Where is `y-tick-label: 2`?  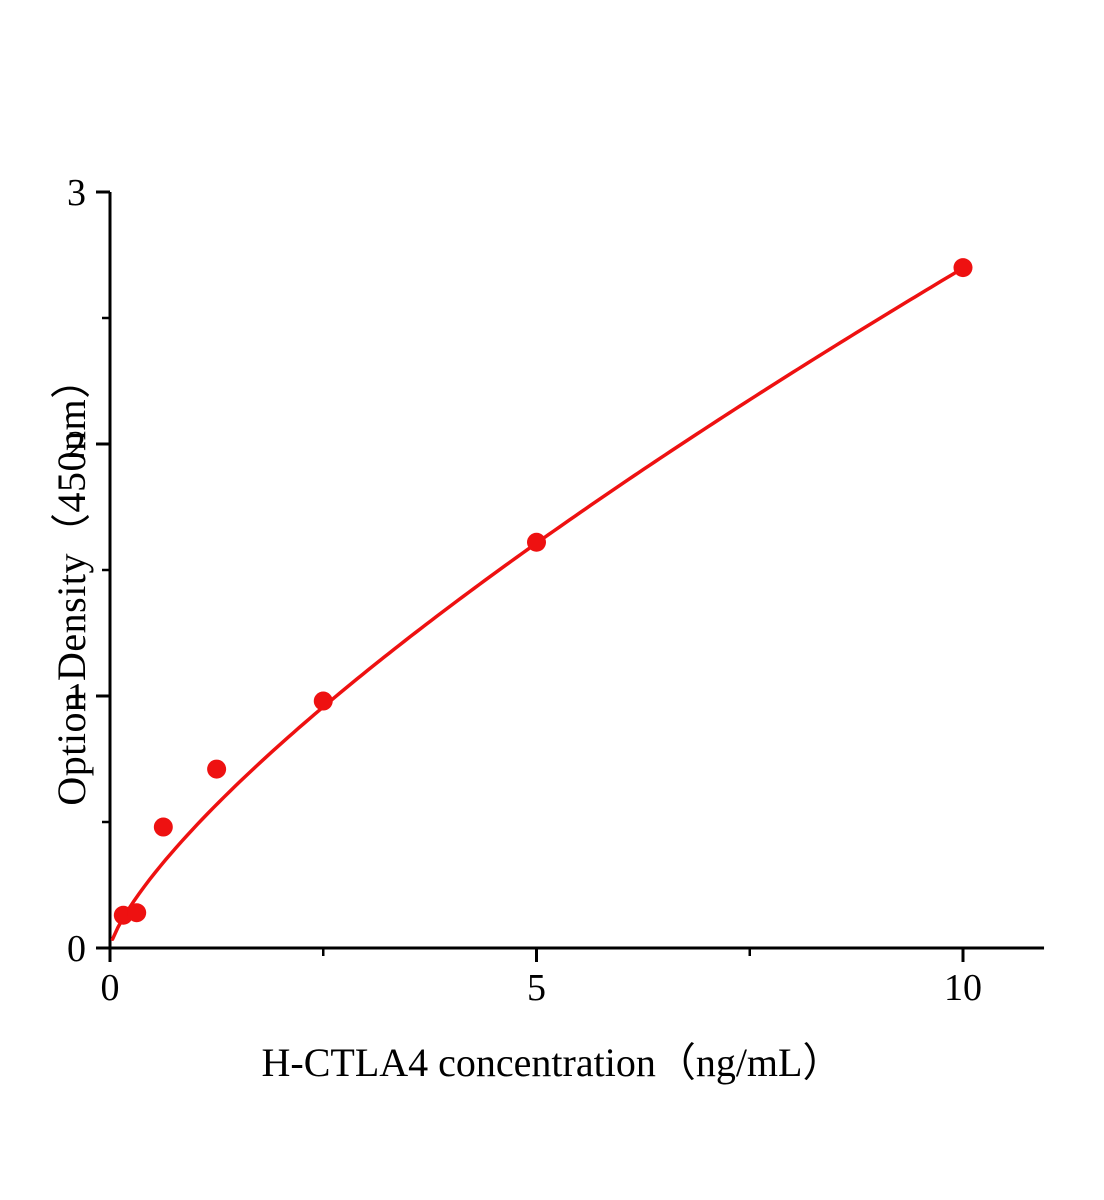
y-tick-label: 2 is located at coordinates (76, 445).